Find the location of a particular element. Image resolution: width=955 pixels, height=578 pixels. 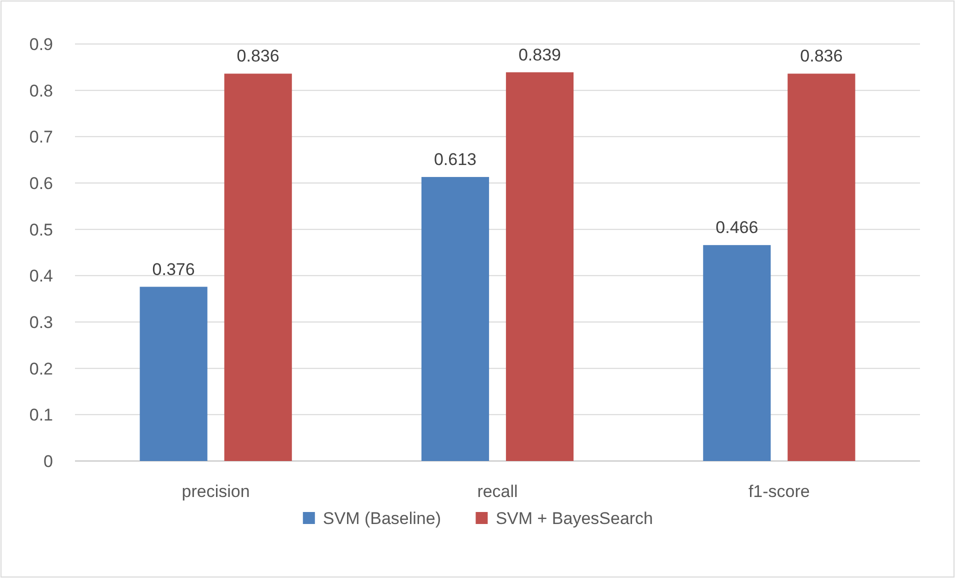

legend-label: SVM (Baseline) is located at coordinates (382, 518).